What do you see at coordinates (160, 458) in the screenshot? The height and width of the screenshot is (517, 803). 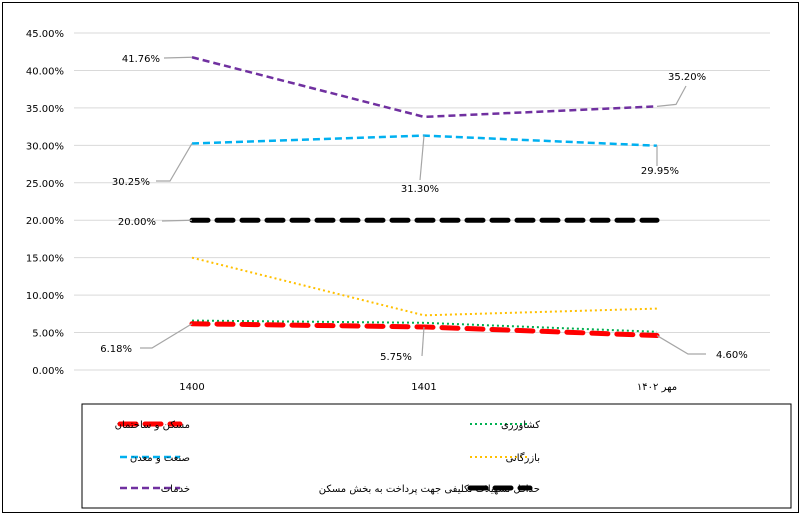 I see `legend-label: صنعت و معدن` at bounding box center [160, 458].